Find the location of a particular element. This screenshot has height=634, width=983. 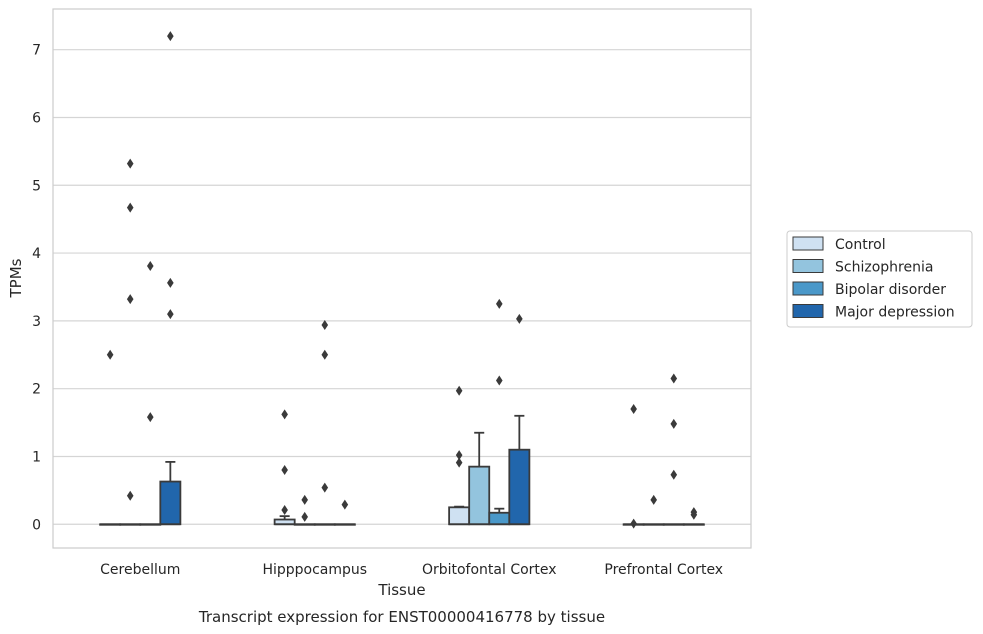

y-tick-labels: 0 1 2 3 4 5 6 7 is located at coordinates (36, 288).